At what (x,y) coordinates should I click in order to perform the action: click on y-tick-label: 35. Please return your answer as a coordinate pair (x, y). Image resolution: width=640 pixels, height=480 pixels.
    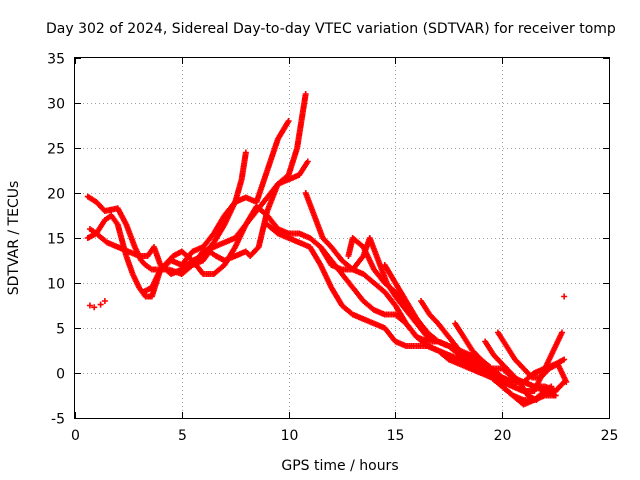
    Looking at the image, I should click on (56, 60).